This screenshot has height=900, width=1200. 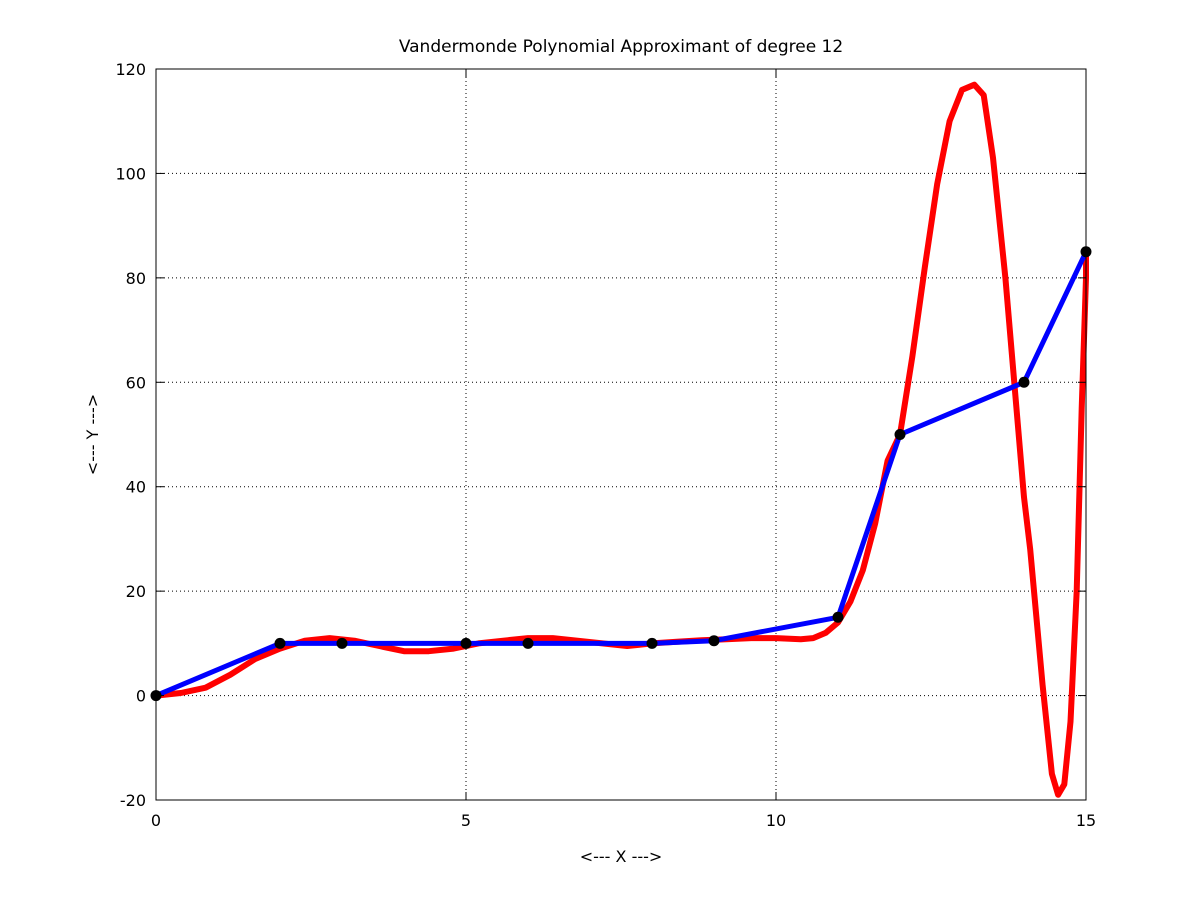 I want to click on y-tick-label: 0, so click(x=141, y=696).